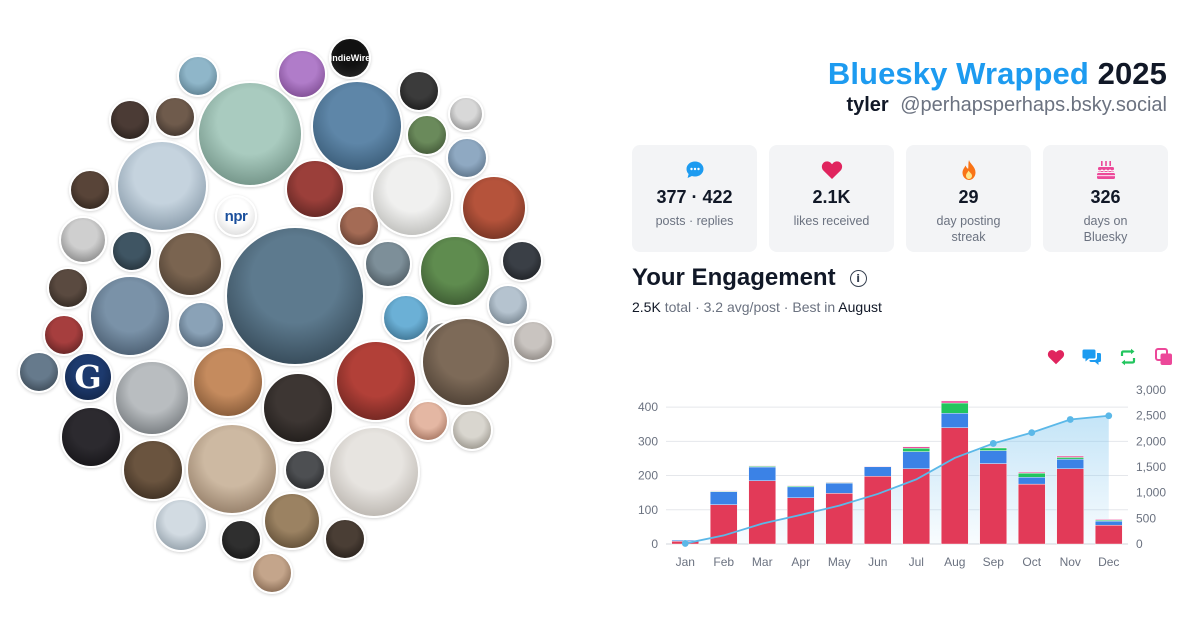 This screenshot has height=630, width=1200. I want to click on y2-tick-label: 3,000, so click(1151, 390).